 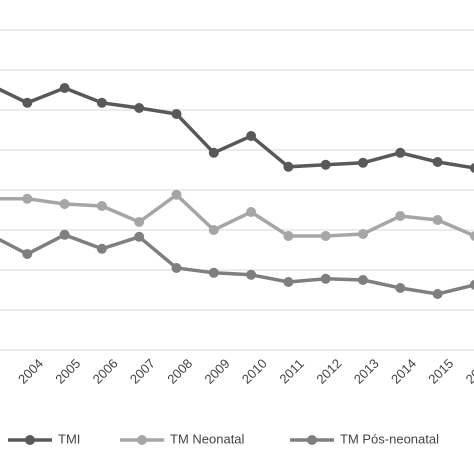 What do you see at coordinates (291, 371) in the screenshot?
I see `x-tick-label: 2011` at bounding box center [291, 371].